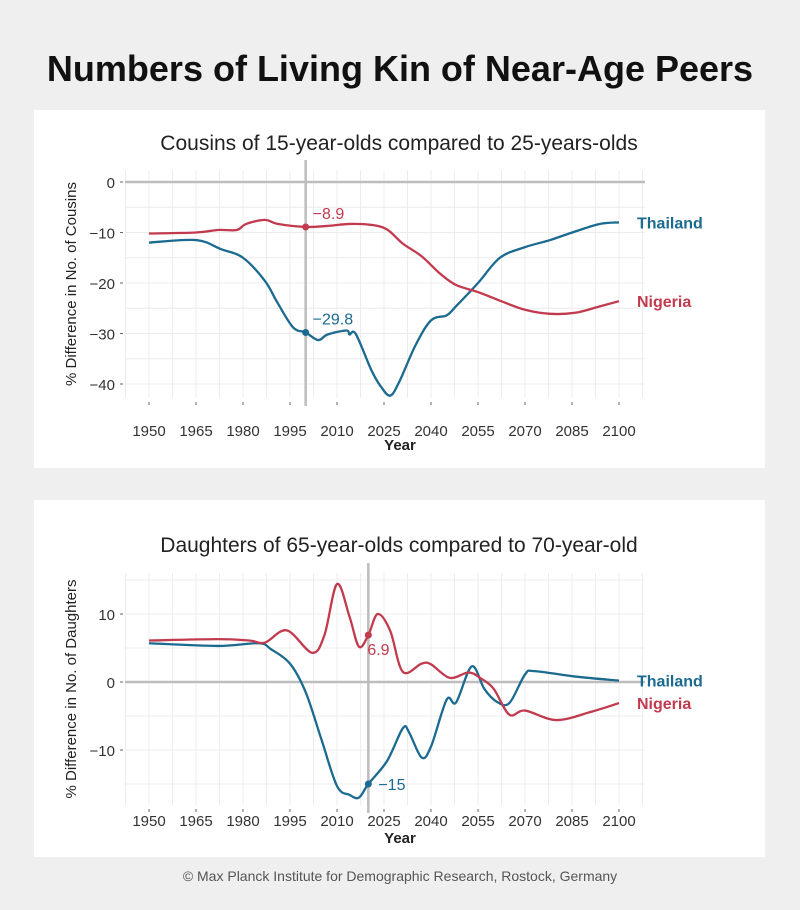  Describe the element at coordinates (71, 284) in the screenshot. I see `y-axis-label: % Difference in No. of Cousins` at that location.